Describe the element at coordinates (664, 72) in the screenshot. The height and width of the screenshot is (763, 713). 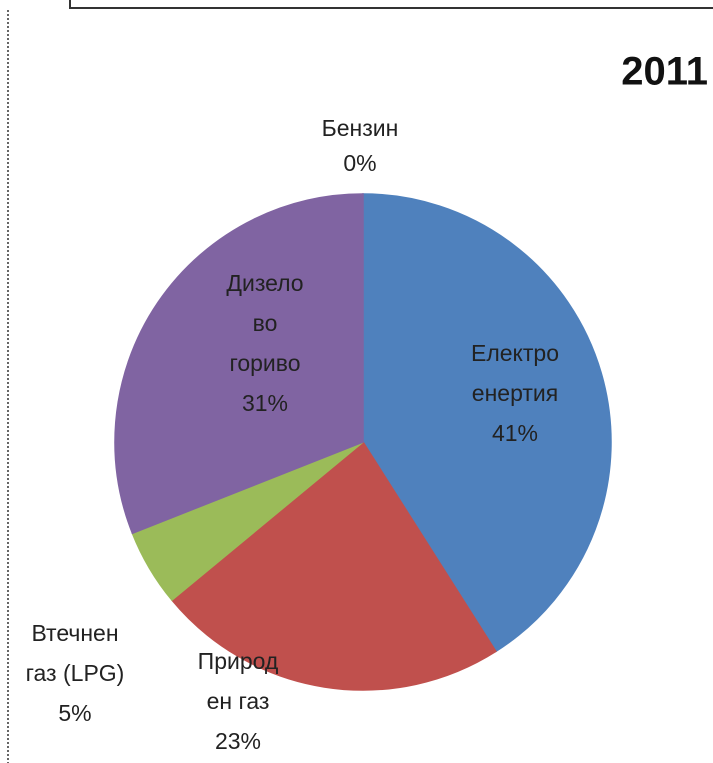
I see `chart-title: 2011` at that location.